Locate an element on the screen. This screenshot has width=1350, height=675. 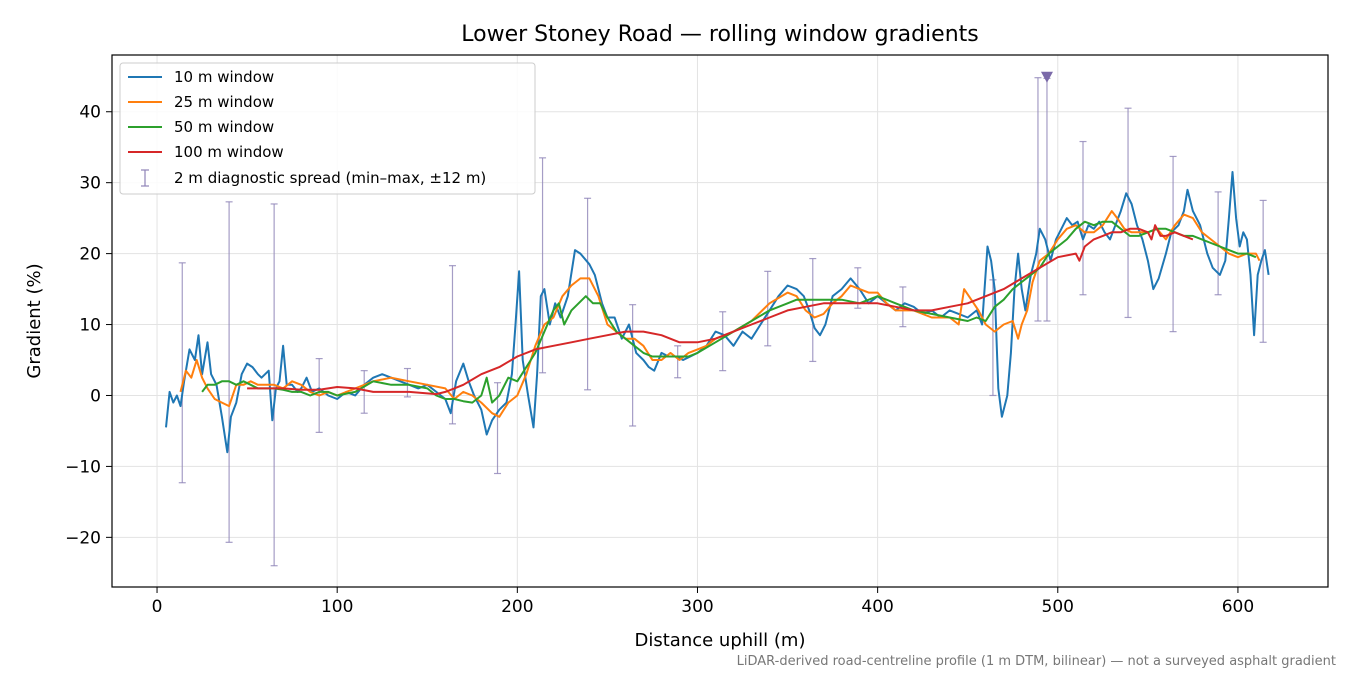
y-tick-label: 0 is located at coordinates (95, 396).